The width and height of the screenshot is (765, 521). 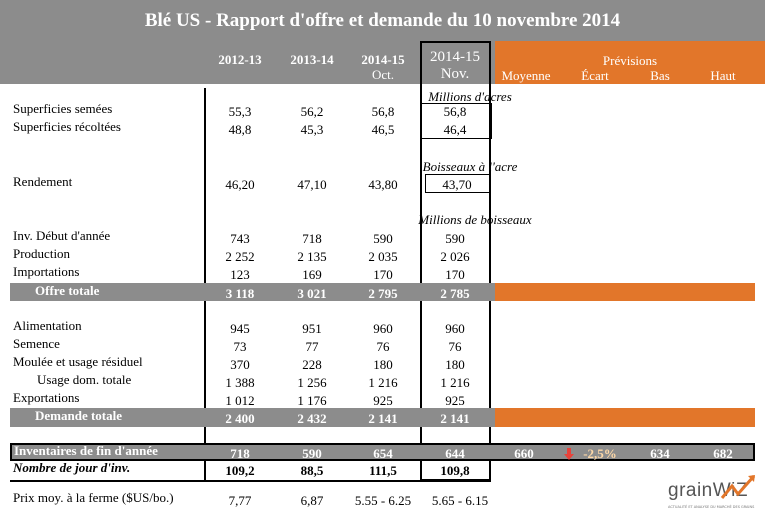 What do you see at coordinates (383, 453) in the screenshot?
I see `cell-invfin-oct: 654` at bounding box center [383, 453].